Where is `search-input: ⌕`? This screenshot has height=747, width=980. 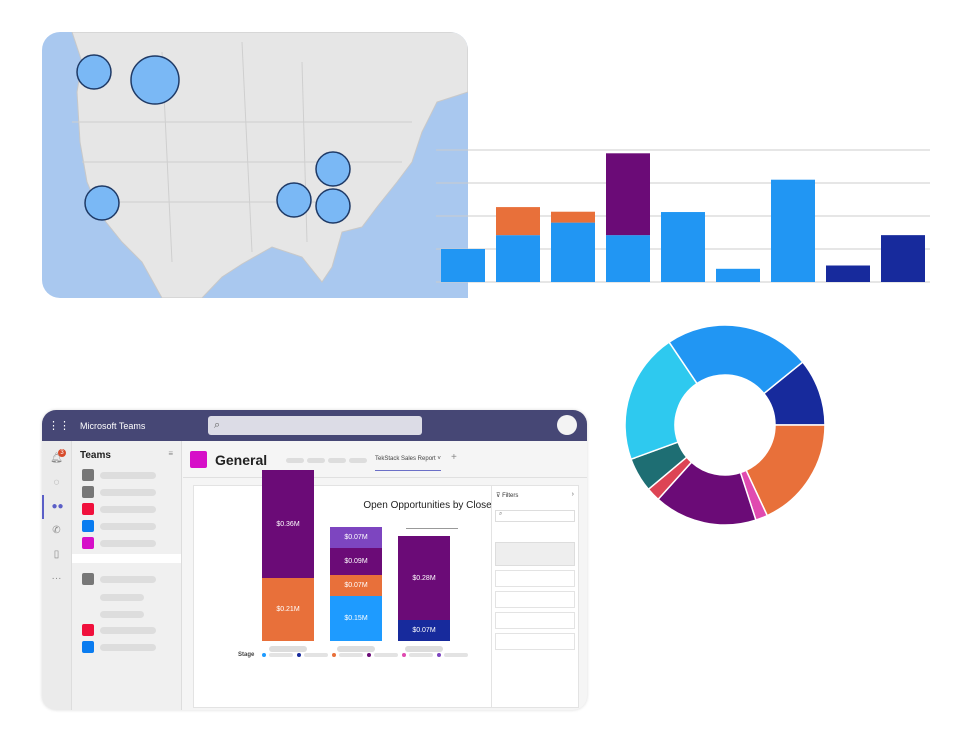 search-input: ⌕ is located at coordinates (315, 425).